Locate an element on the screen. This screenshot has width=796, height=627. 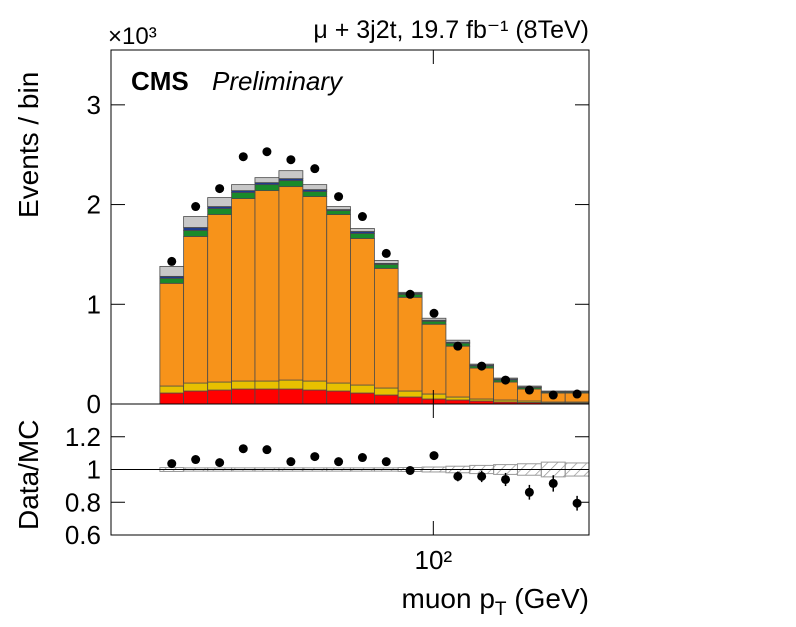
y-tick-label: 1.2 is located at coordinates (83, 437).